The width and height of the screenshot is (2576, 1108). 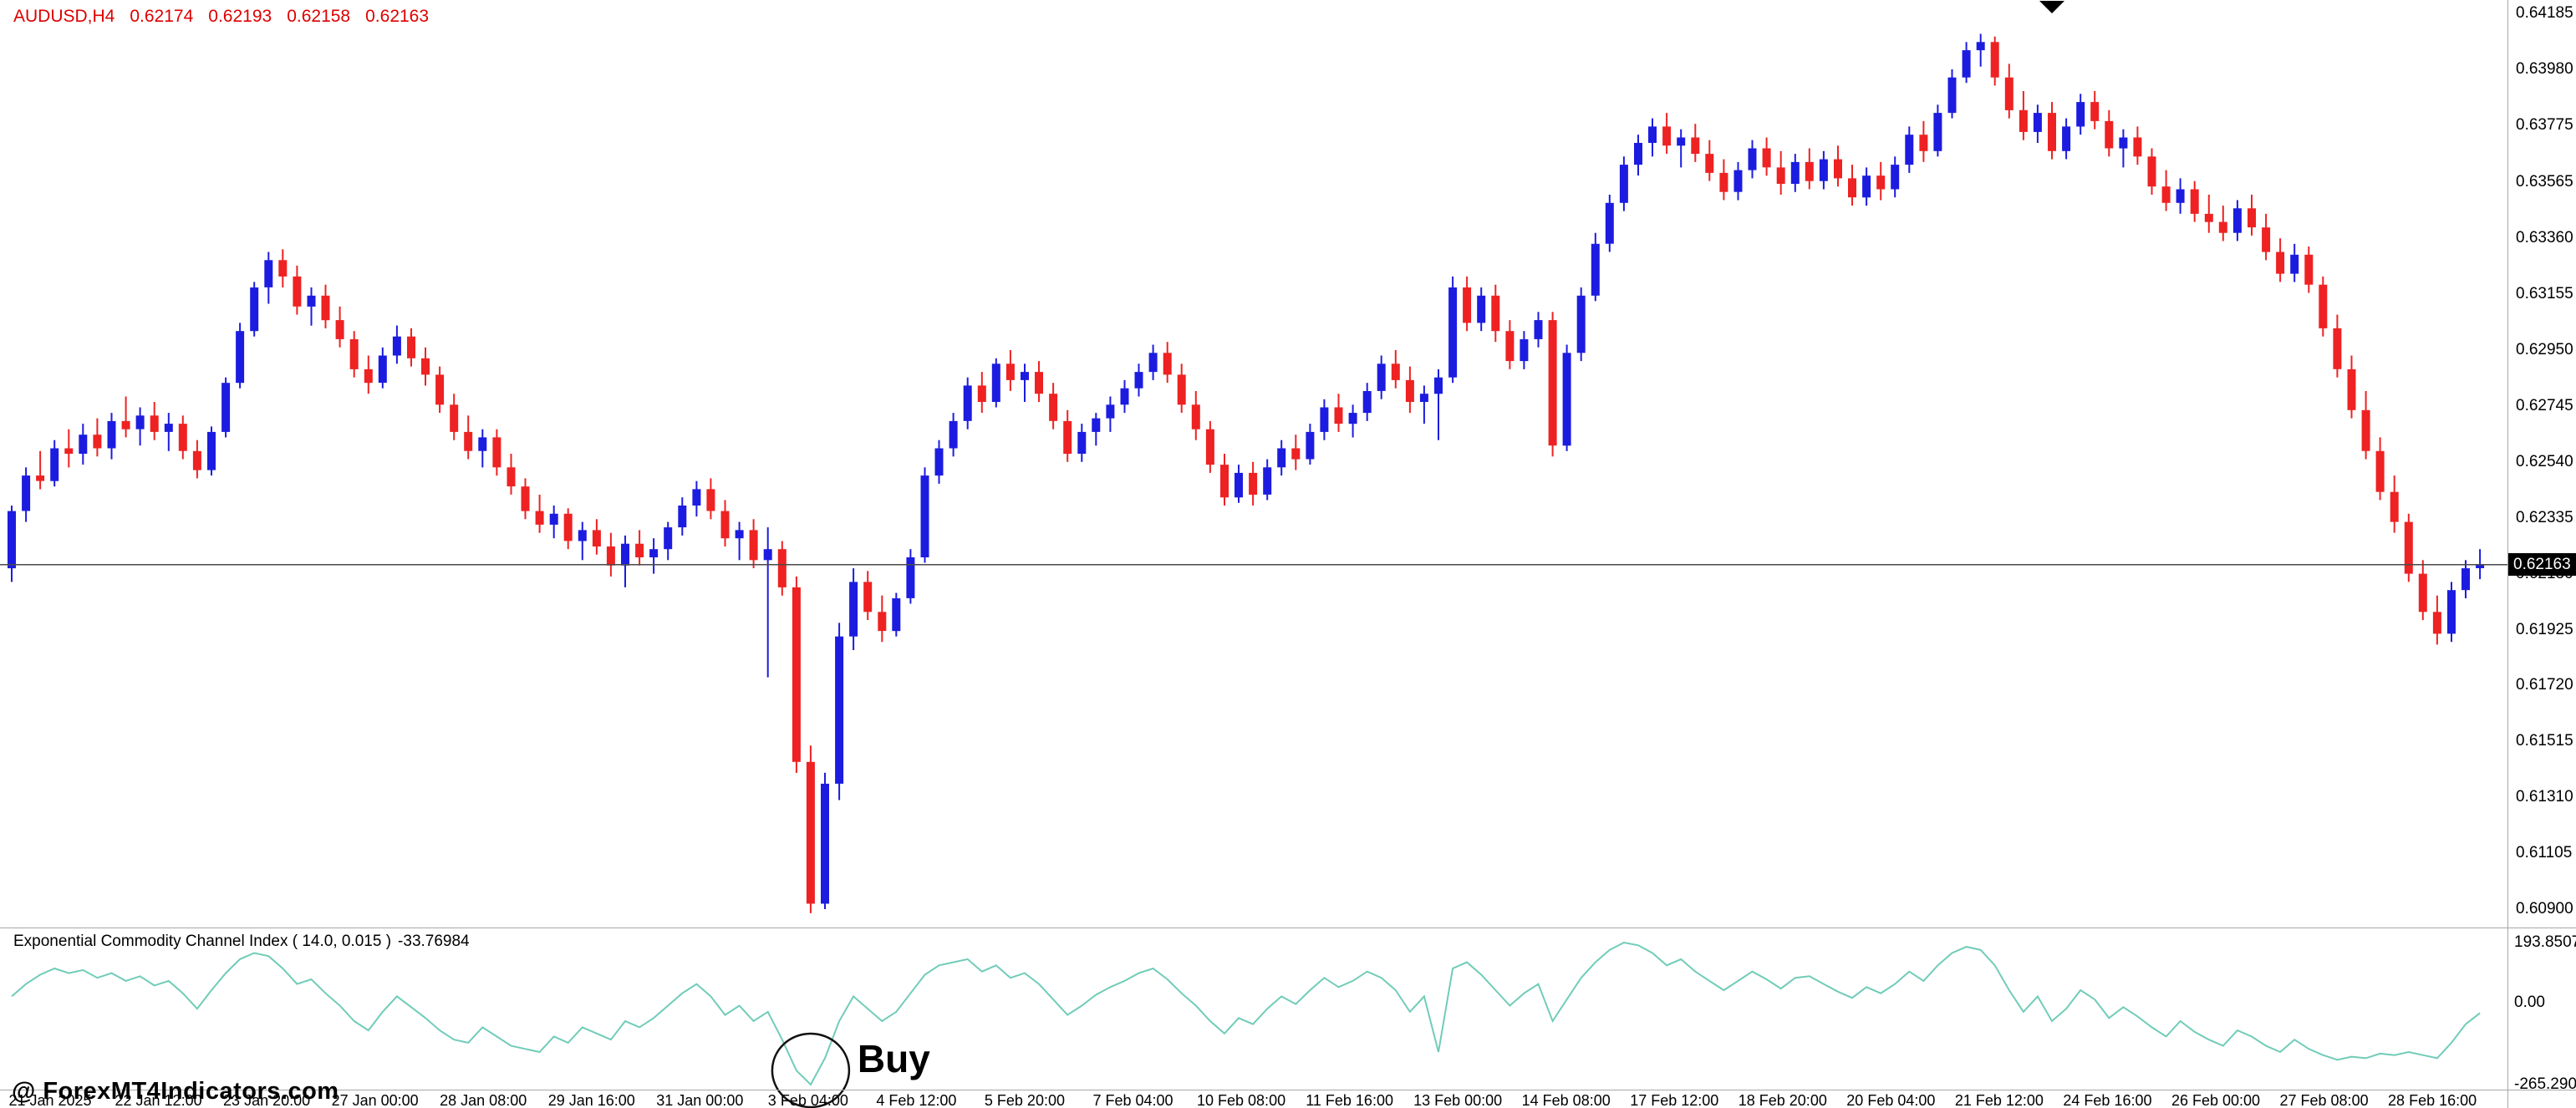 What do you see at coordinates (2051, 7) in the screenshot?
I see `top-triangle-marker` at bounding box center [2051, 7].